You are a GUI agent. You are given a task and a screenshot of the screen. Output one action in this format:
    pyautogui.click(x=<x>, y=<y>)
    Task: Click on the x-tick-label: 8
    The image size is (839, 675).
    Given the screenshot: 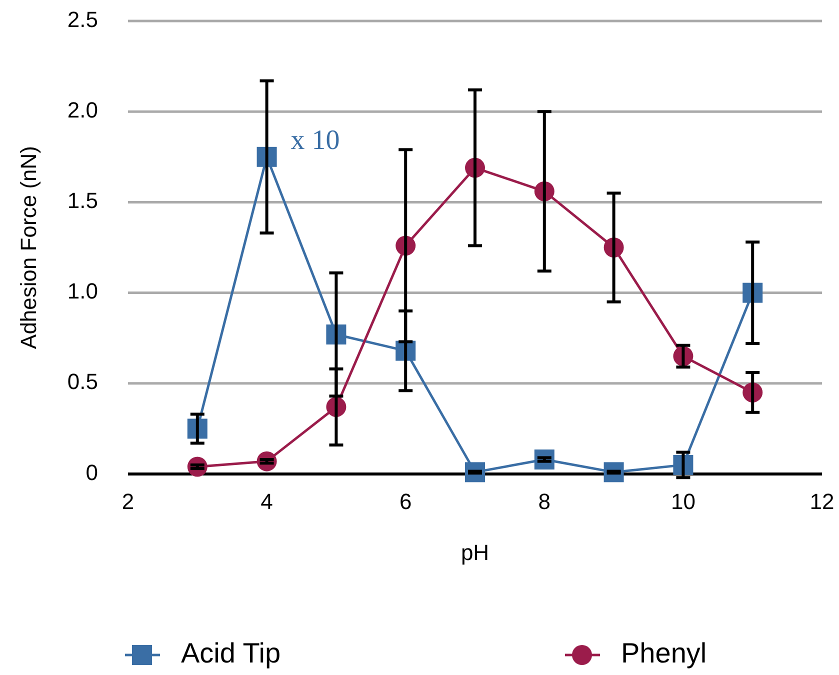 What is the action you would take?
    pyautogui.click(x=544, y=501)
    